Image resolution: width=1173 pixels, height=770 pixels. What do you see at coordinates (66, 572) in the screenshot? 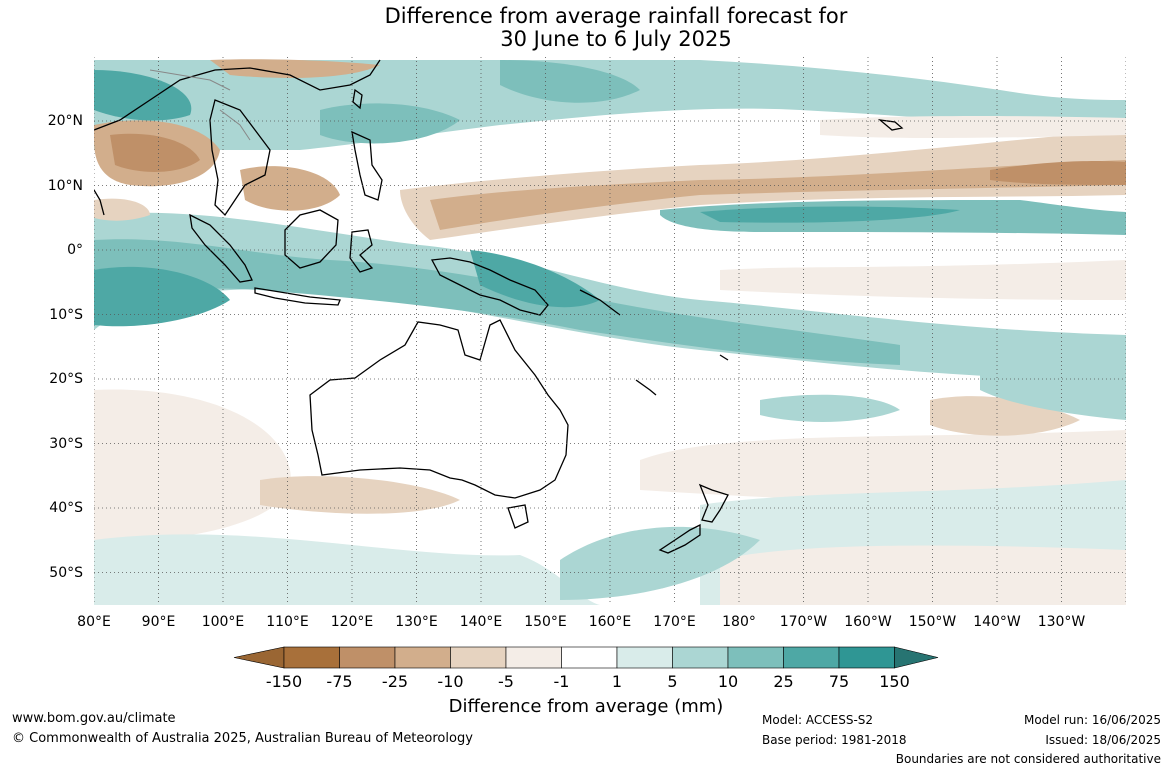
I see `latitude-label: 50°S` at bounding box center [66, 572].